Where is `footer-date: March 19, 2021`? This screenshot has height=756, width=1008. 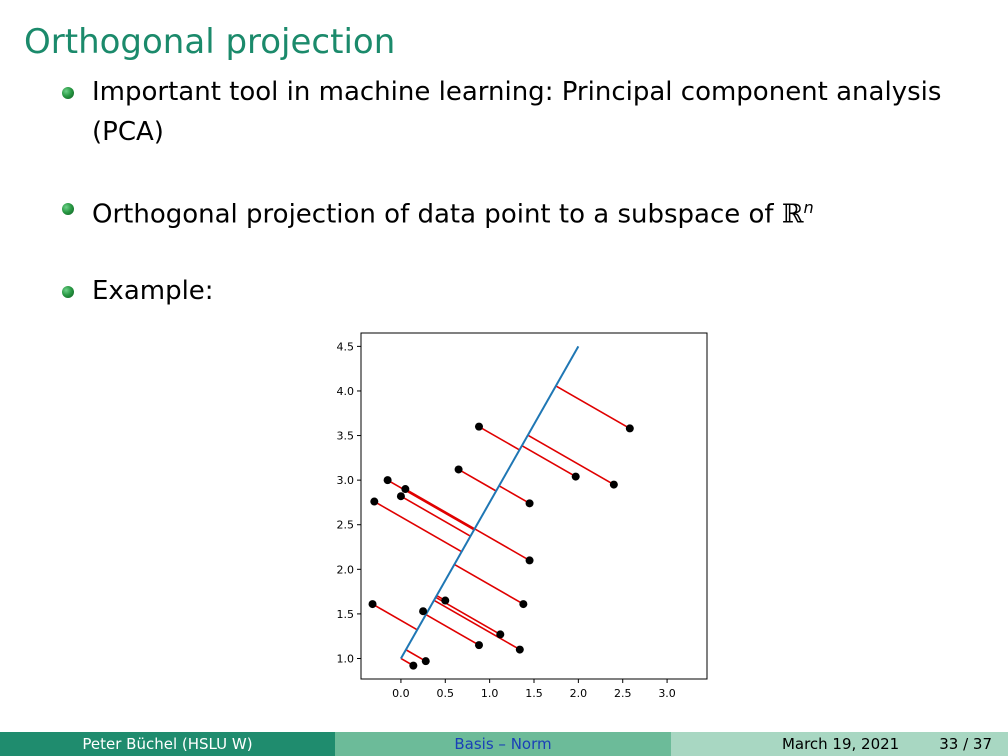
footer-date: March 19, 2021 is located at coordinates (840, 744).